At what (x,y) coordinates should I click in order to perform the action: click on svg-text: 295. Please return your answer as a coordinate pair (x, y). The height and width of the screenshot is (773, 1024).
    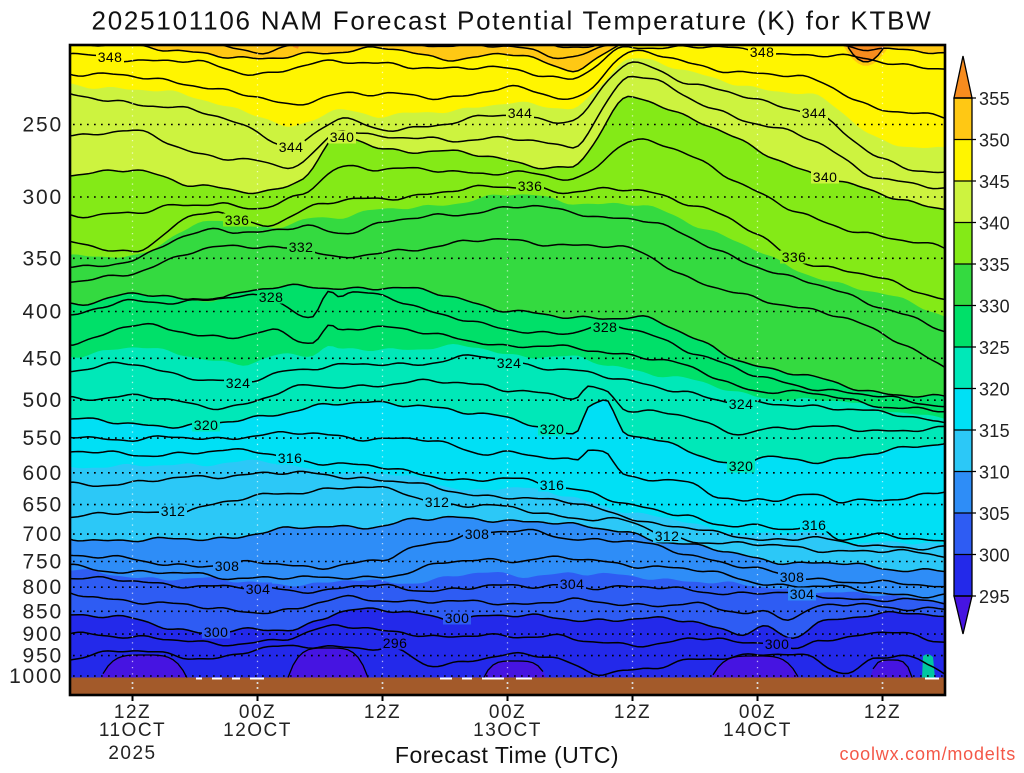
    Looking at the image, I should click on (994, 597).